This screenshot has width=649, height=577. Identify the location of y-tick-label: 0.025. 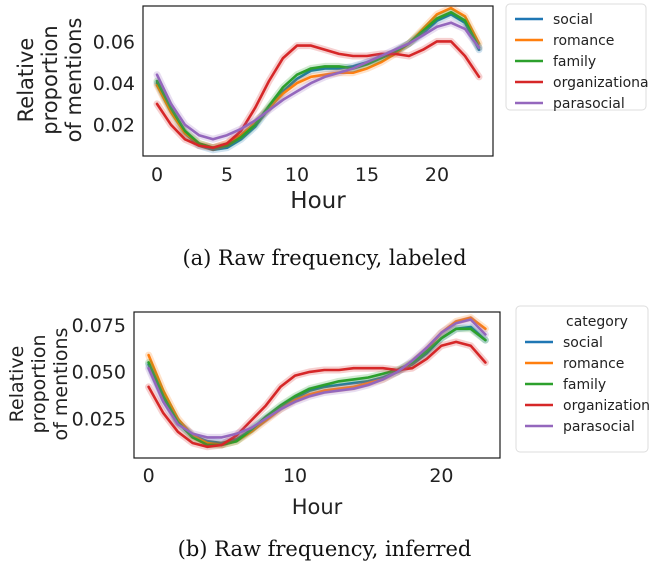
(99, 420).